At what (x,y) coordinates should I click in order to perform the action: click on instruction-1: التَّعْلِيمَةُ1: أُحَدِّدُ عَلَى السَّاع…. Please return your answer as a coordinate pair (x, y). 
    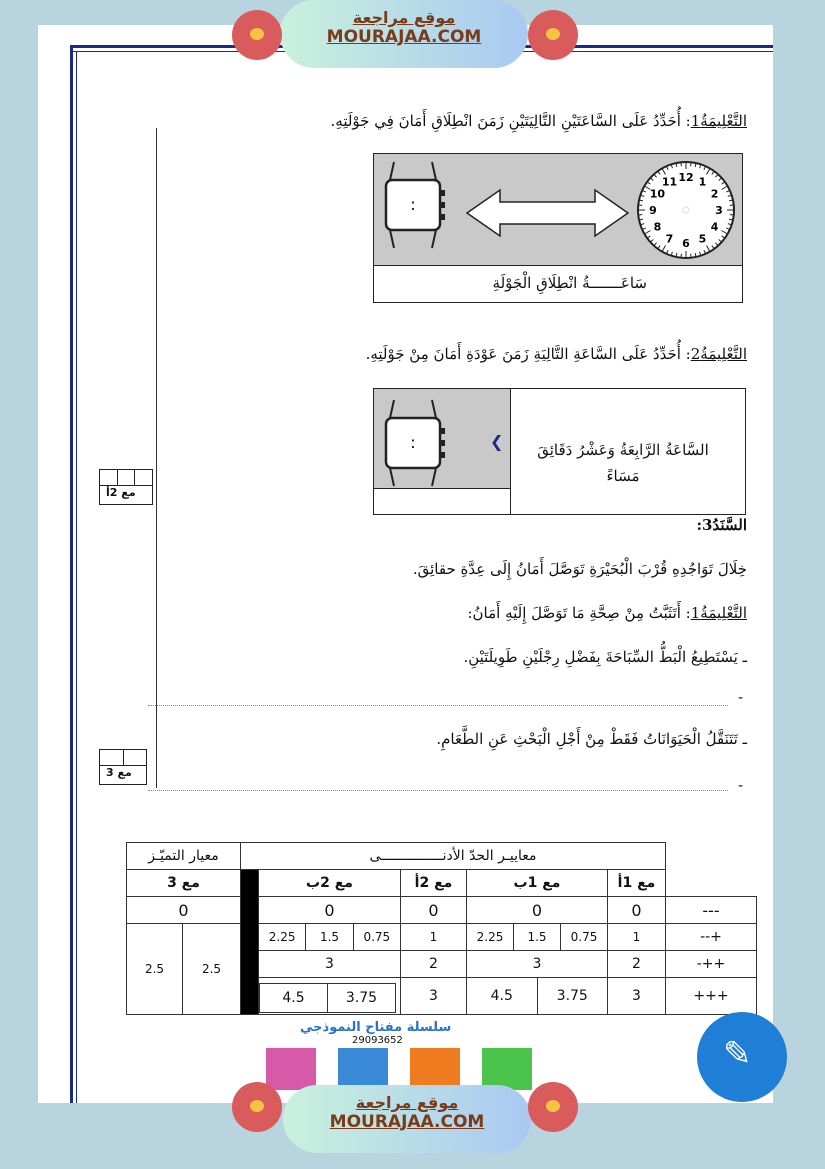
    Looking at the image, I should click on (539, 121).